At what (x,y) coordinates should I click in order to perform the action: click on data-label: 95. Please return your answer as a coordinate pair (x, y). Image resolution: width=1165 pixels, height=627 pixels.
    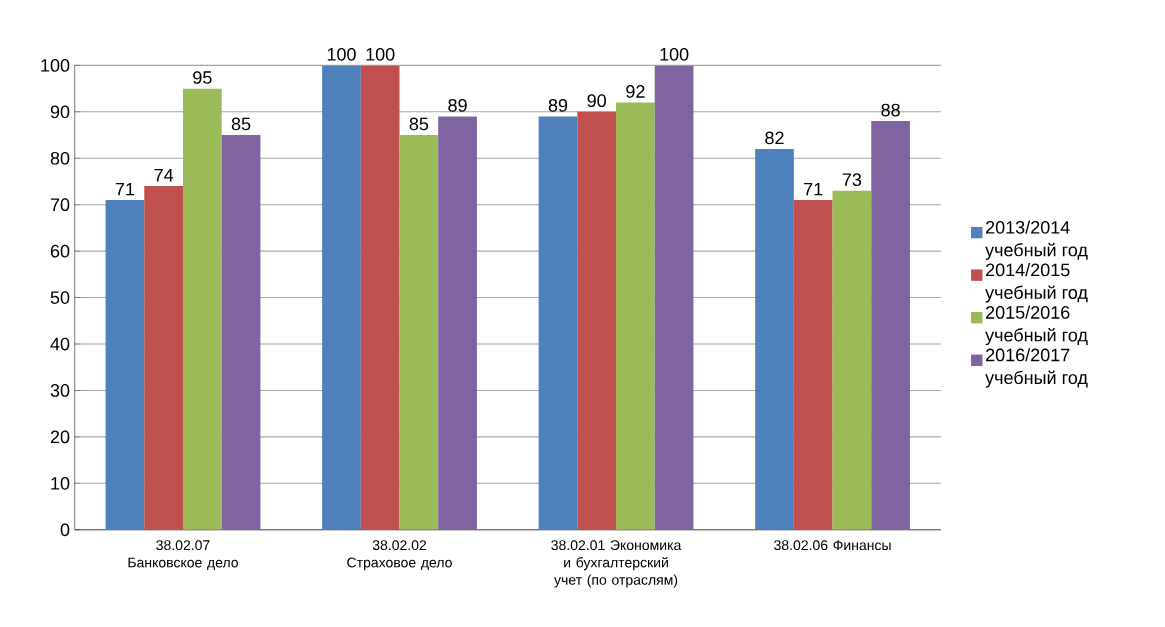
    Looking at the image, I should click on (202, 77).